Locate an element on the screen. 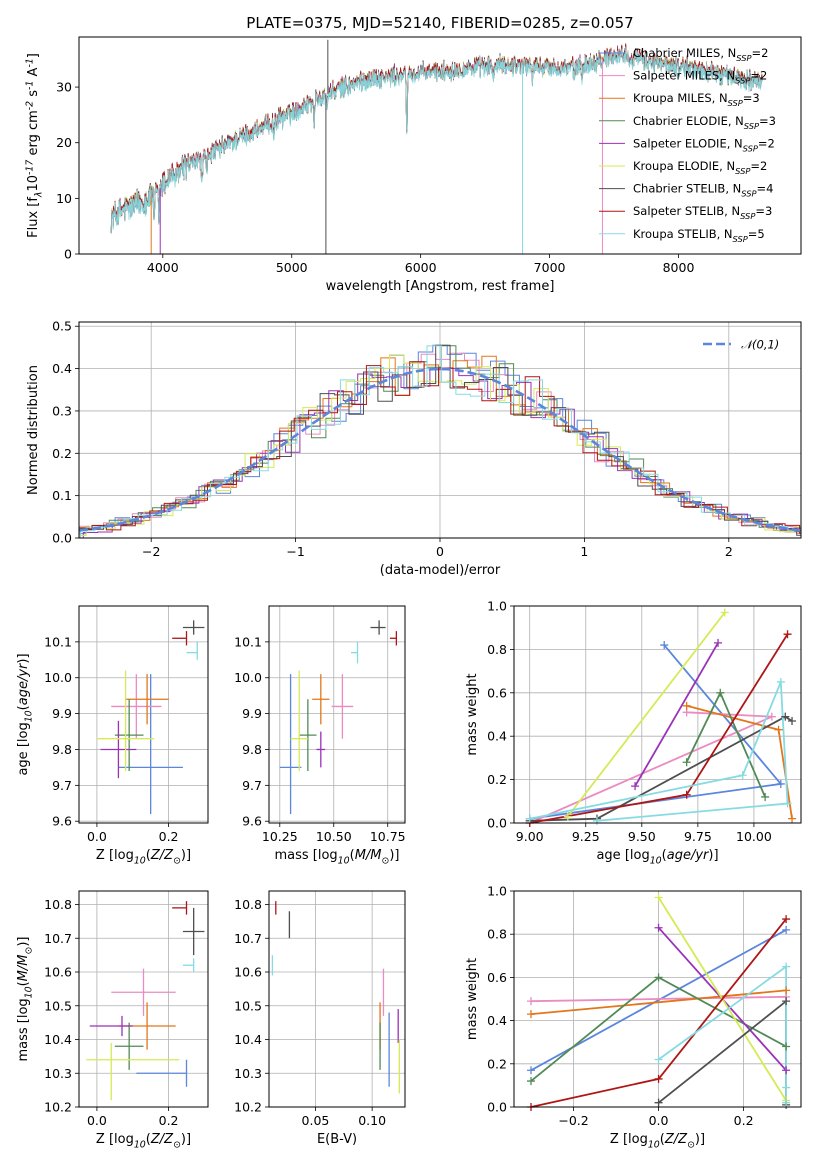 The image size is (819, 1170). y-tick-label: 10.7 is located at coordinates (58, 938).